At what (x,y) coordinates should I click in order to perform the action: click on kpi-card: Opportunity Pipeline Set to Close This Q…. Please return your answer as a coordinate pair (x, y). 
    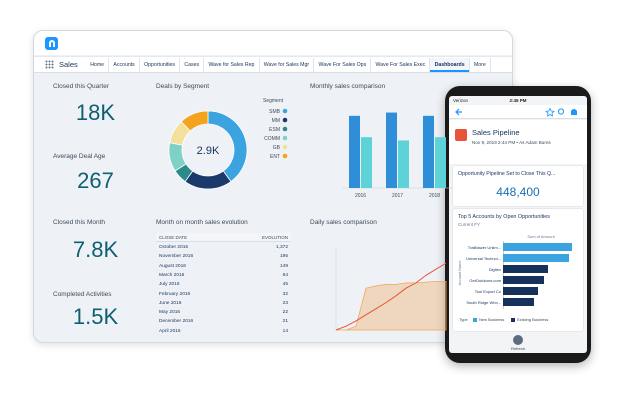
    Looking at the image, I should click on (518, 186).